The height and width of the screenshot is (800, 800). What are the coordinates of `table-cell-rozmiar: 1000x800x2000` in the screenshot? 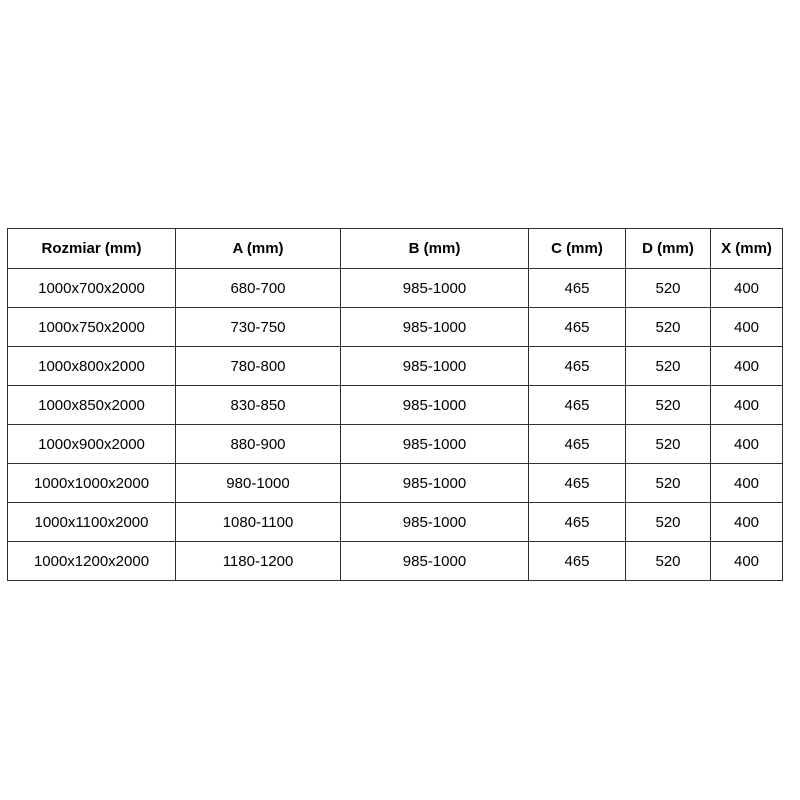 It's located at (91, 366).